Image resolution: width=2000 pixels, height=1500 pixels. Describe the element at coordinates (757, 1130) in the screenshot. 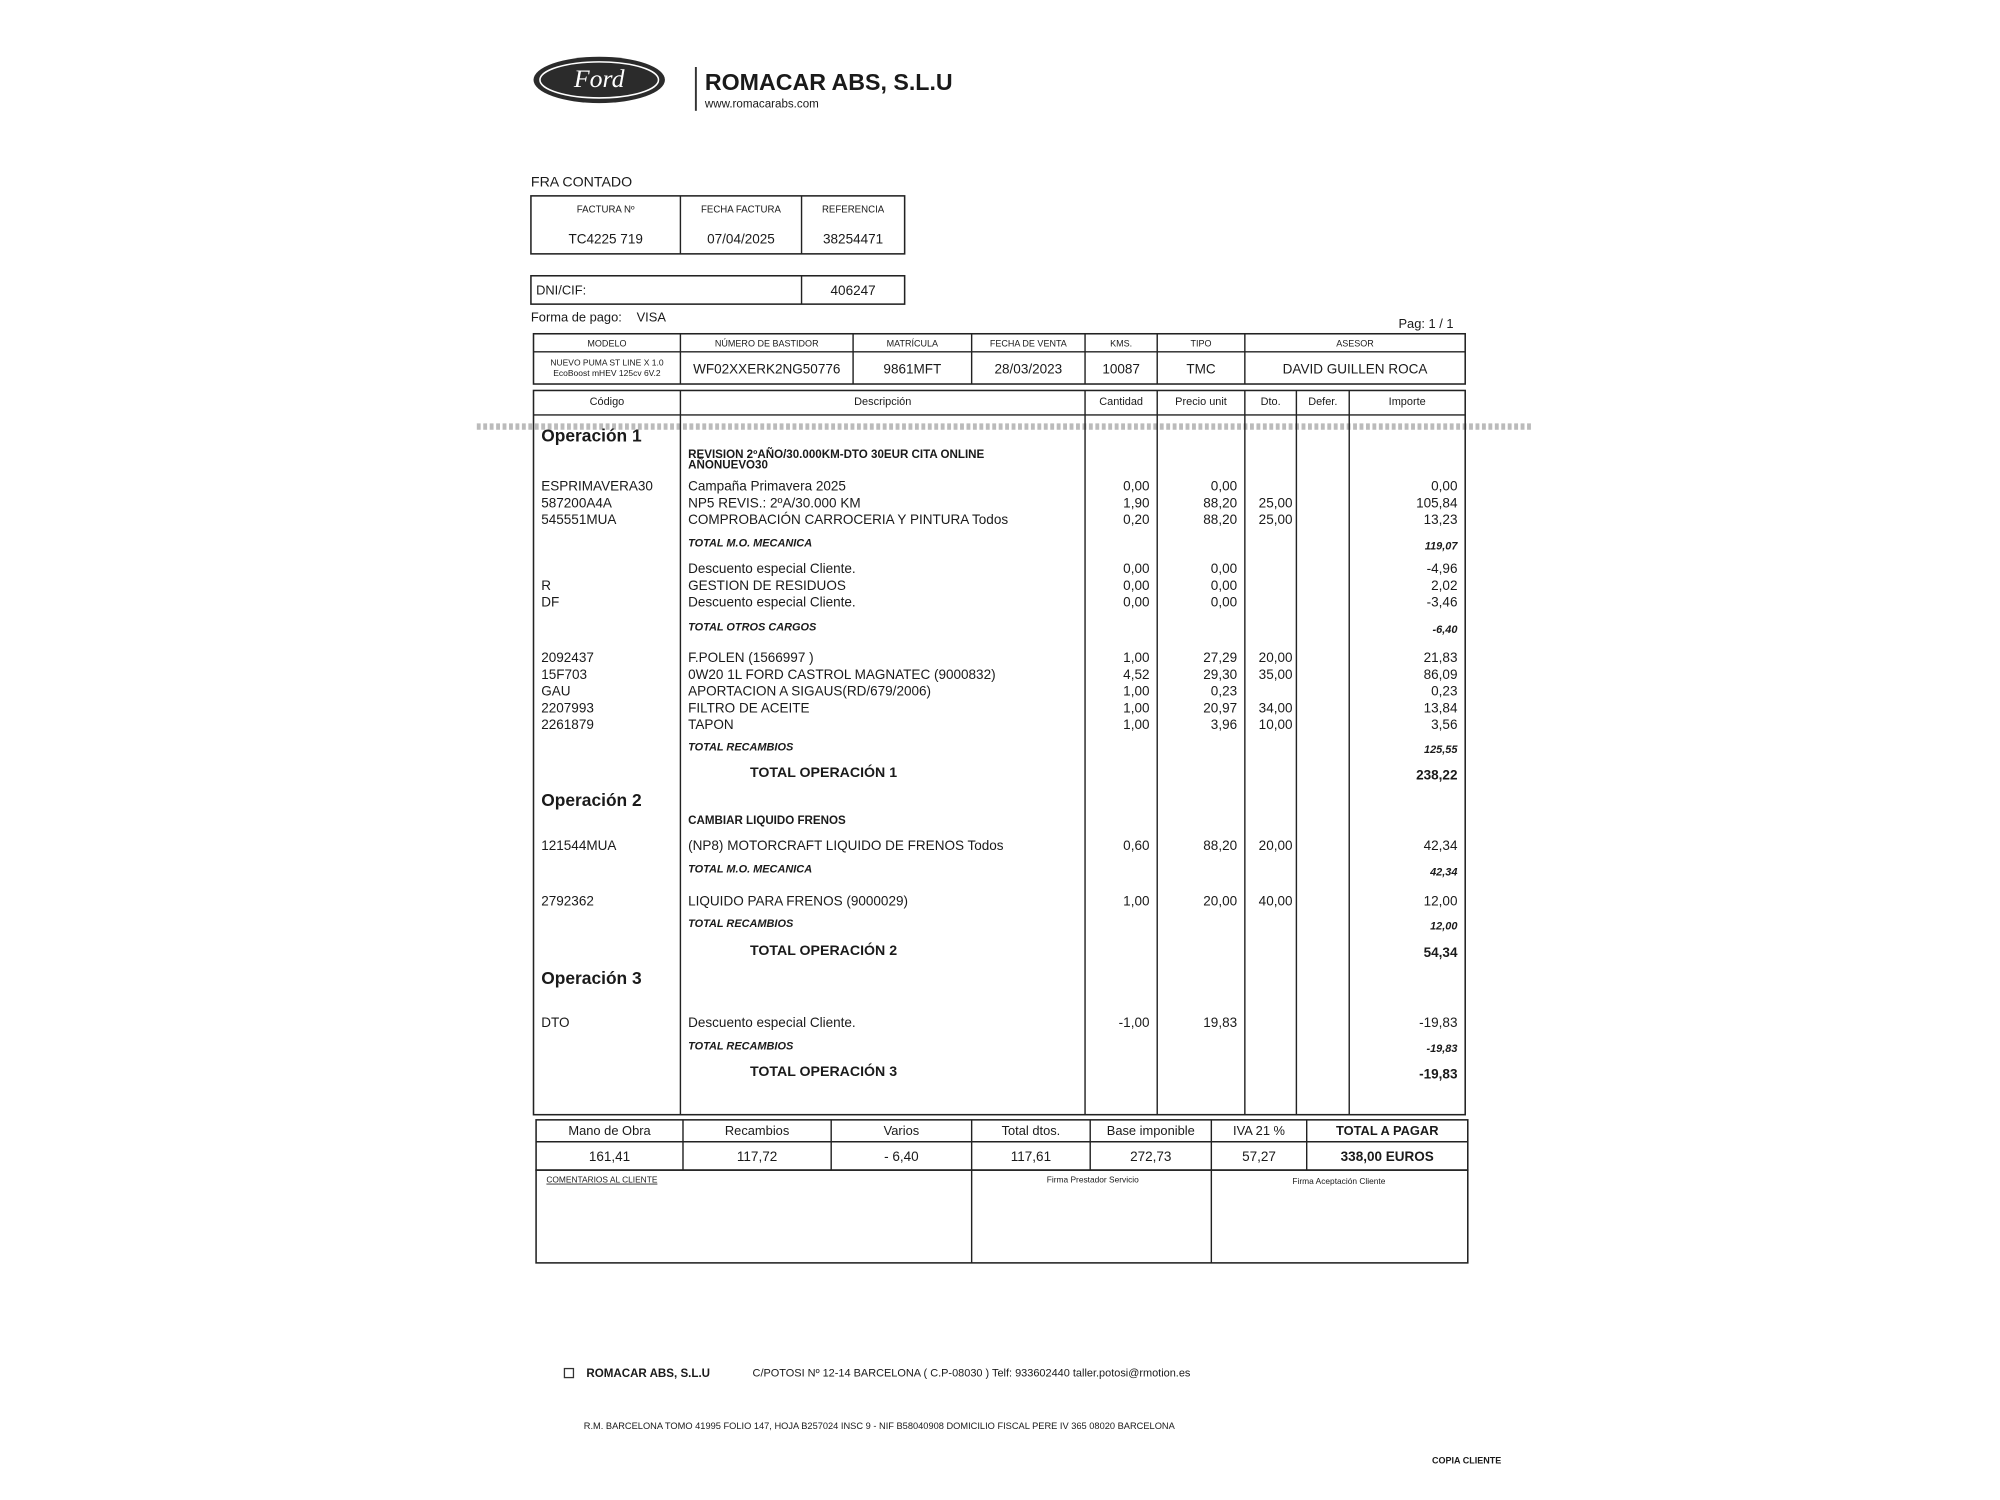

I see `totals-column-header: Recambios` at that location.